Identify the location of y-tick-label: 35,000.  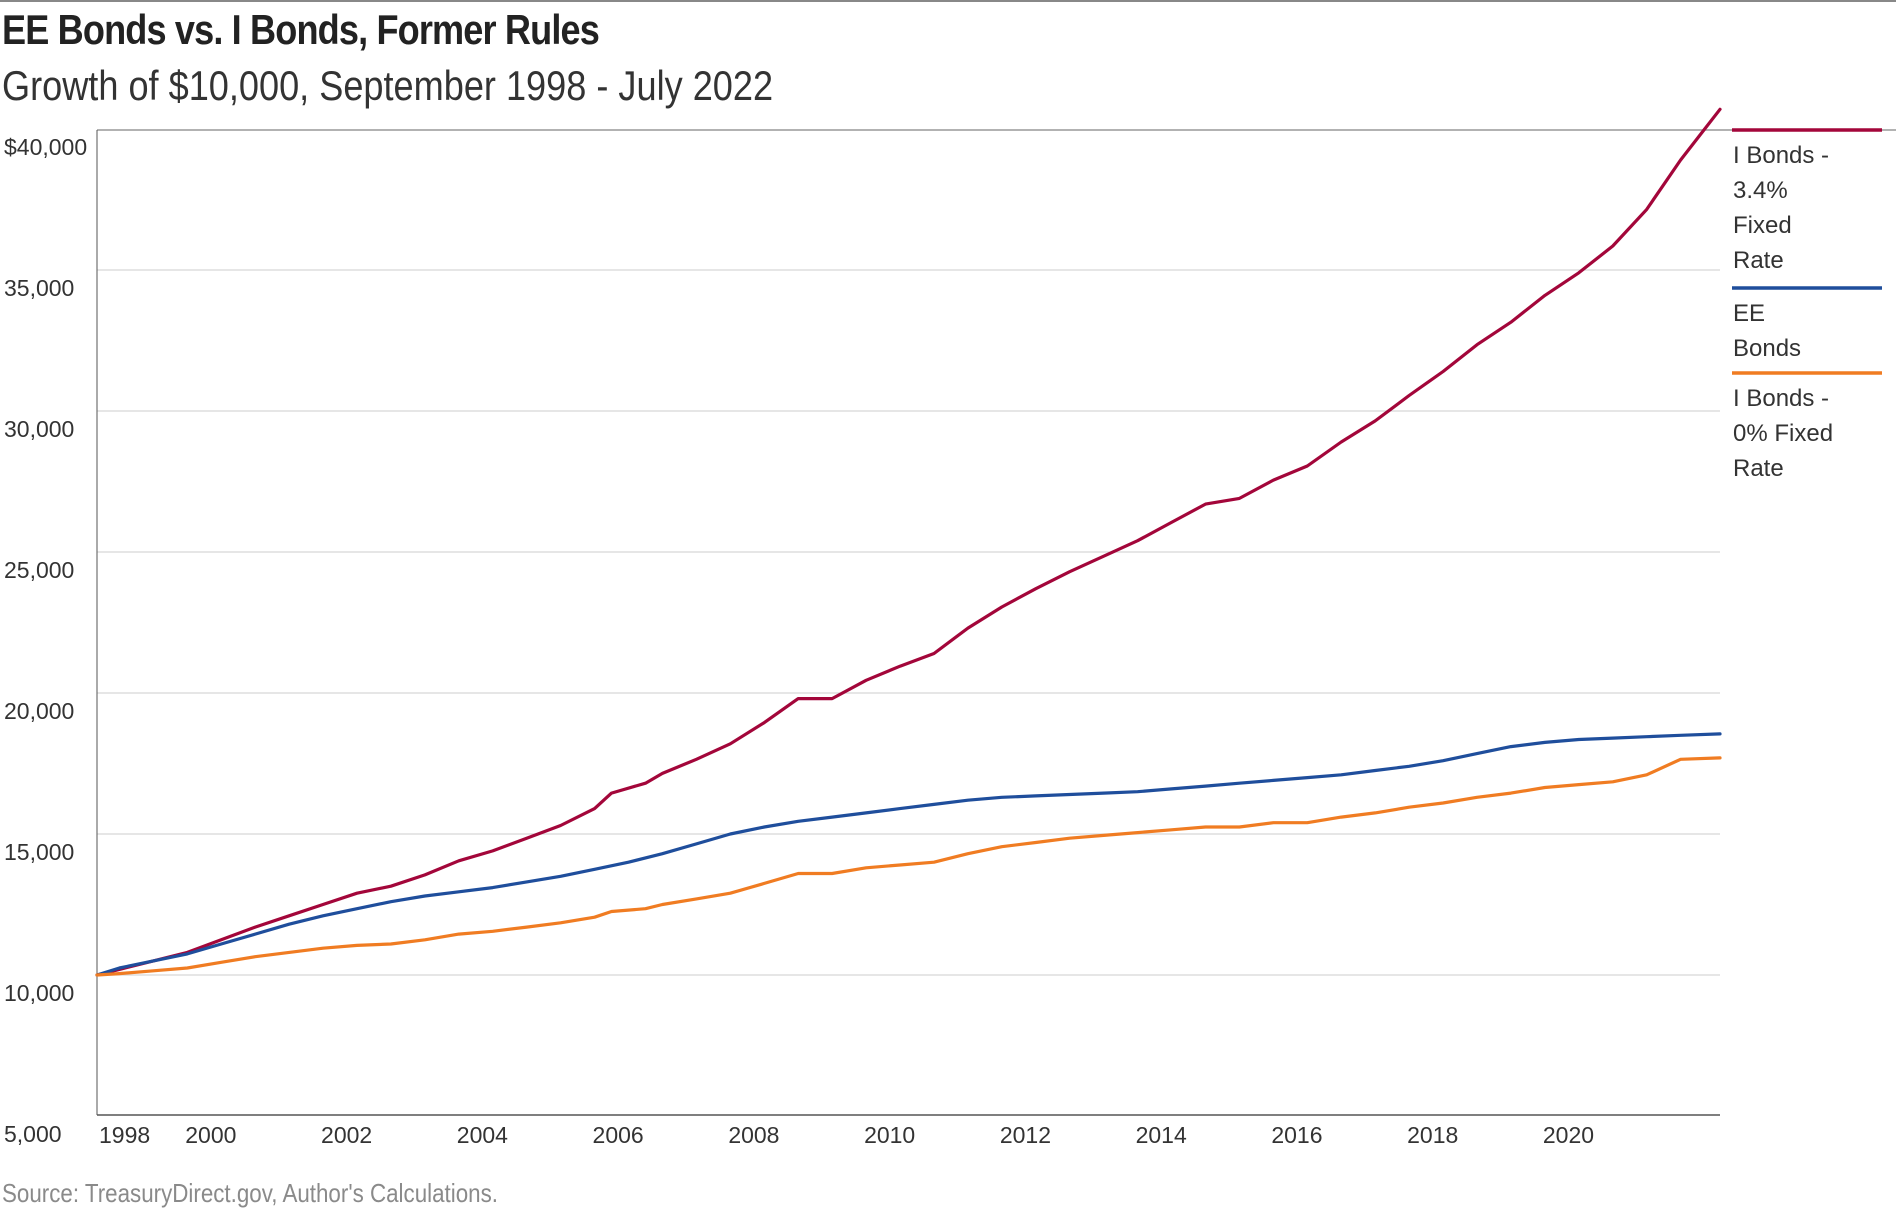
(39, 288).